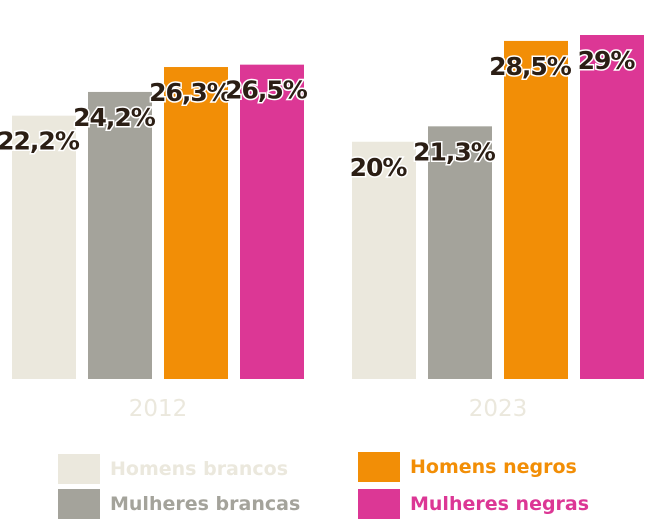 Image resolution: width=656 pixels, height=520 pixels. Describe the element at coordinates (454, 151) in the screenshot. I see `value-label-2023-1: 21,3%` at that location.